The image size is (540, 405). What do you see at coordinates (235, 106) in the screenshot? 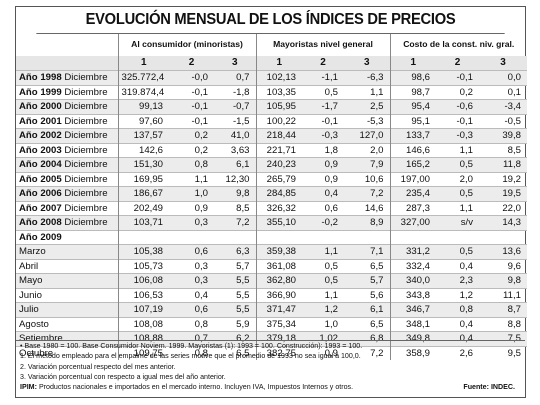
I see `value-cell: -0,7` at bounding box center [235, 106].